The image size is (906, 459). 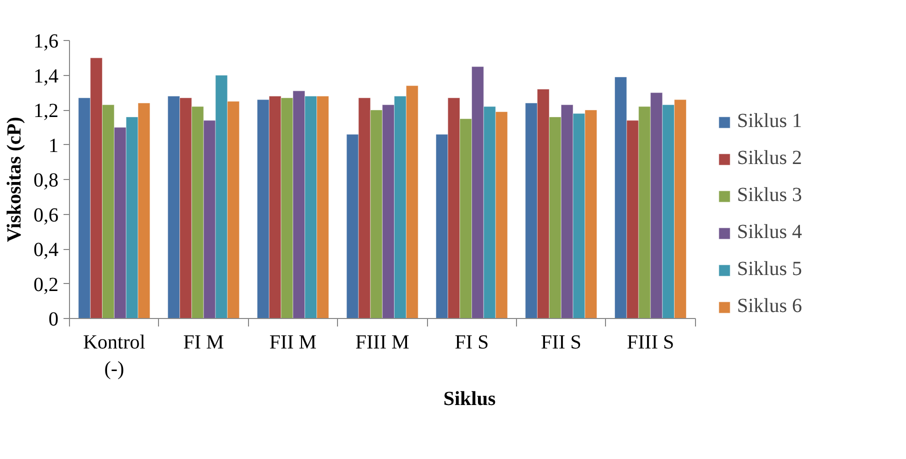 I want to click on y-tick-label: 1,6, so click(x=46, y=41).